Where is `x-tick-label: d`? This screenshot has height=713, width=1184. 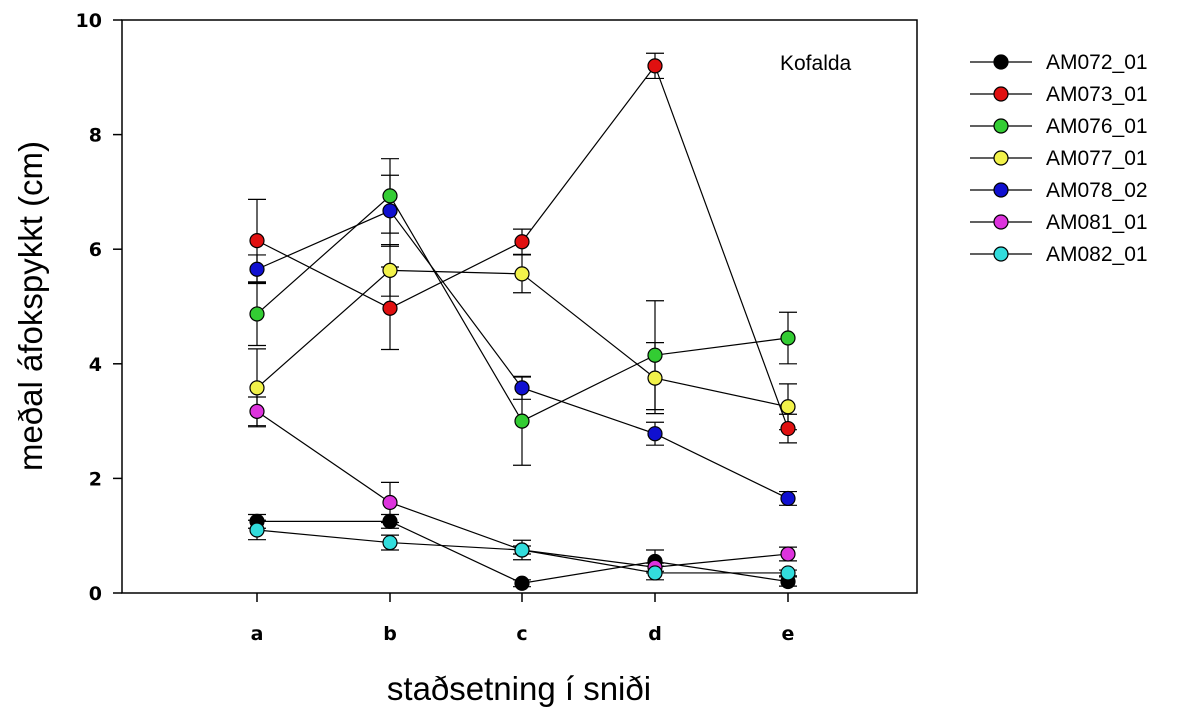
x-tick-label: d is located at coordinates (655, 634).